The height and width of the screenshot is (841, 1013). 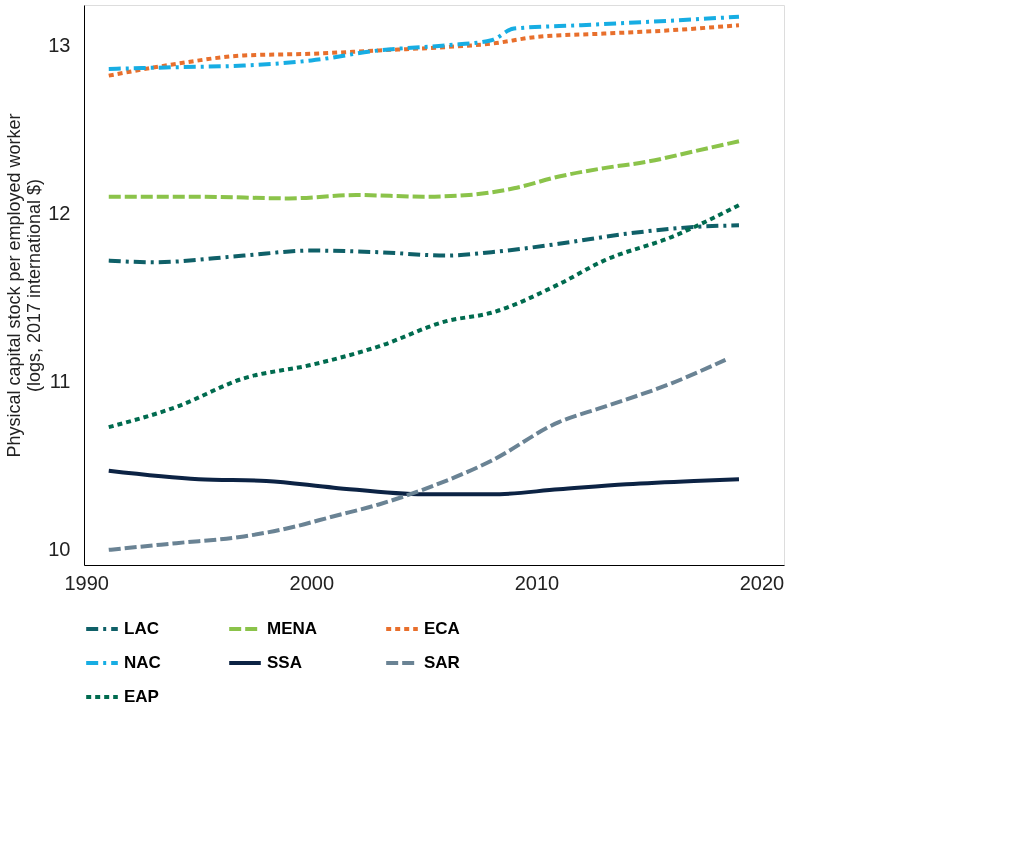 What do you see at coordinates (141, 628) in the screenshot?
I see `legend-label: LAC` at bounding box center [141, 628].